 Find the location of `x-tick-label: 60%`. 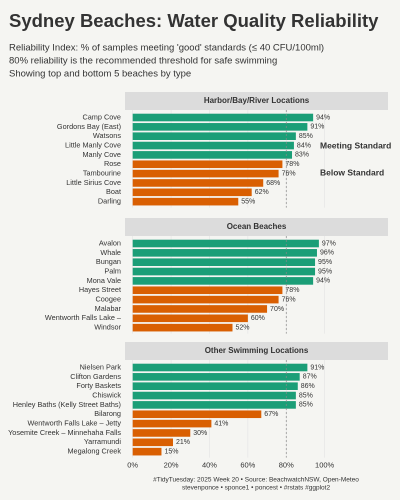

x-tick-label: 60% is located at coordinates (247, 465).